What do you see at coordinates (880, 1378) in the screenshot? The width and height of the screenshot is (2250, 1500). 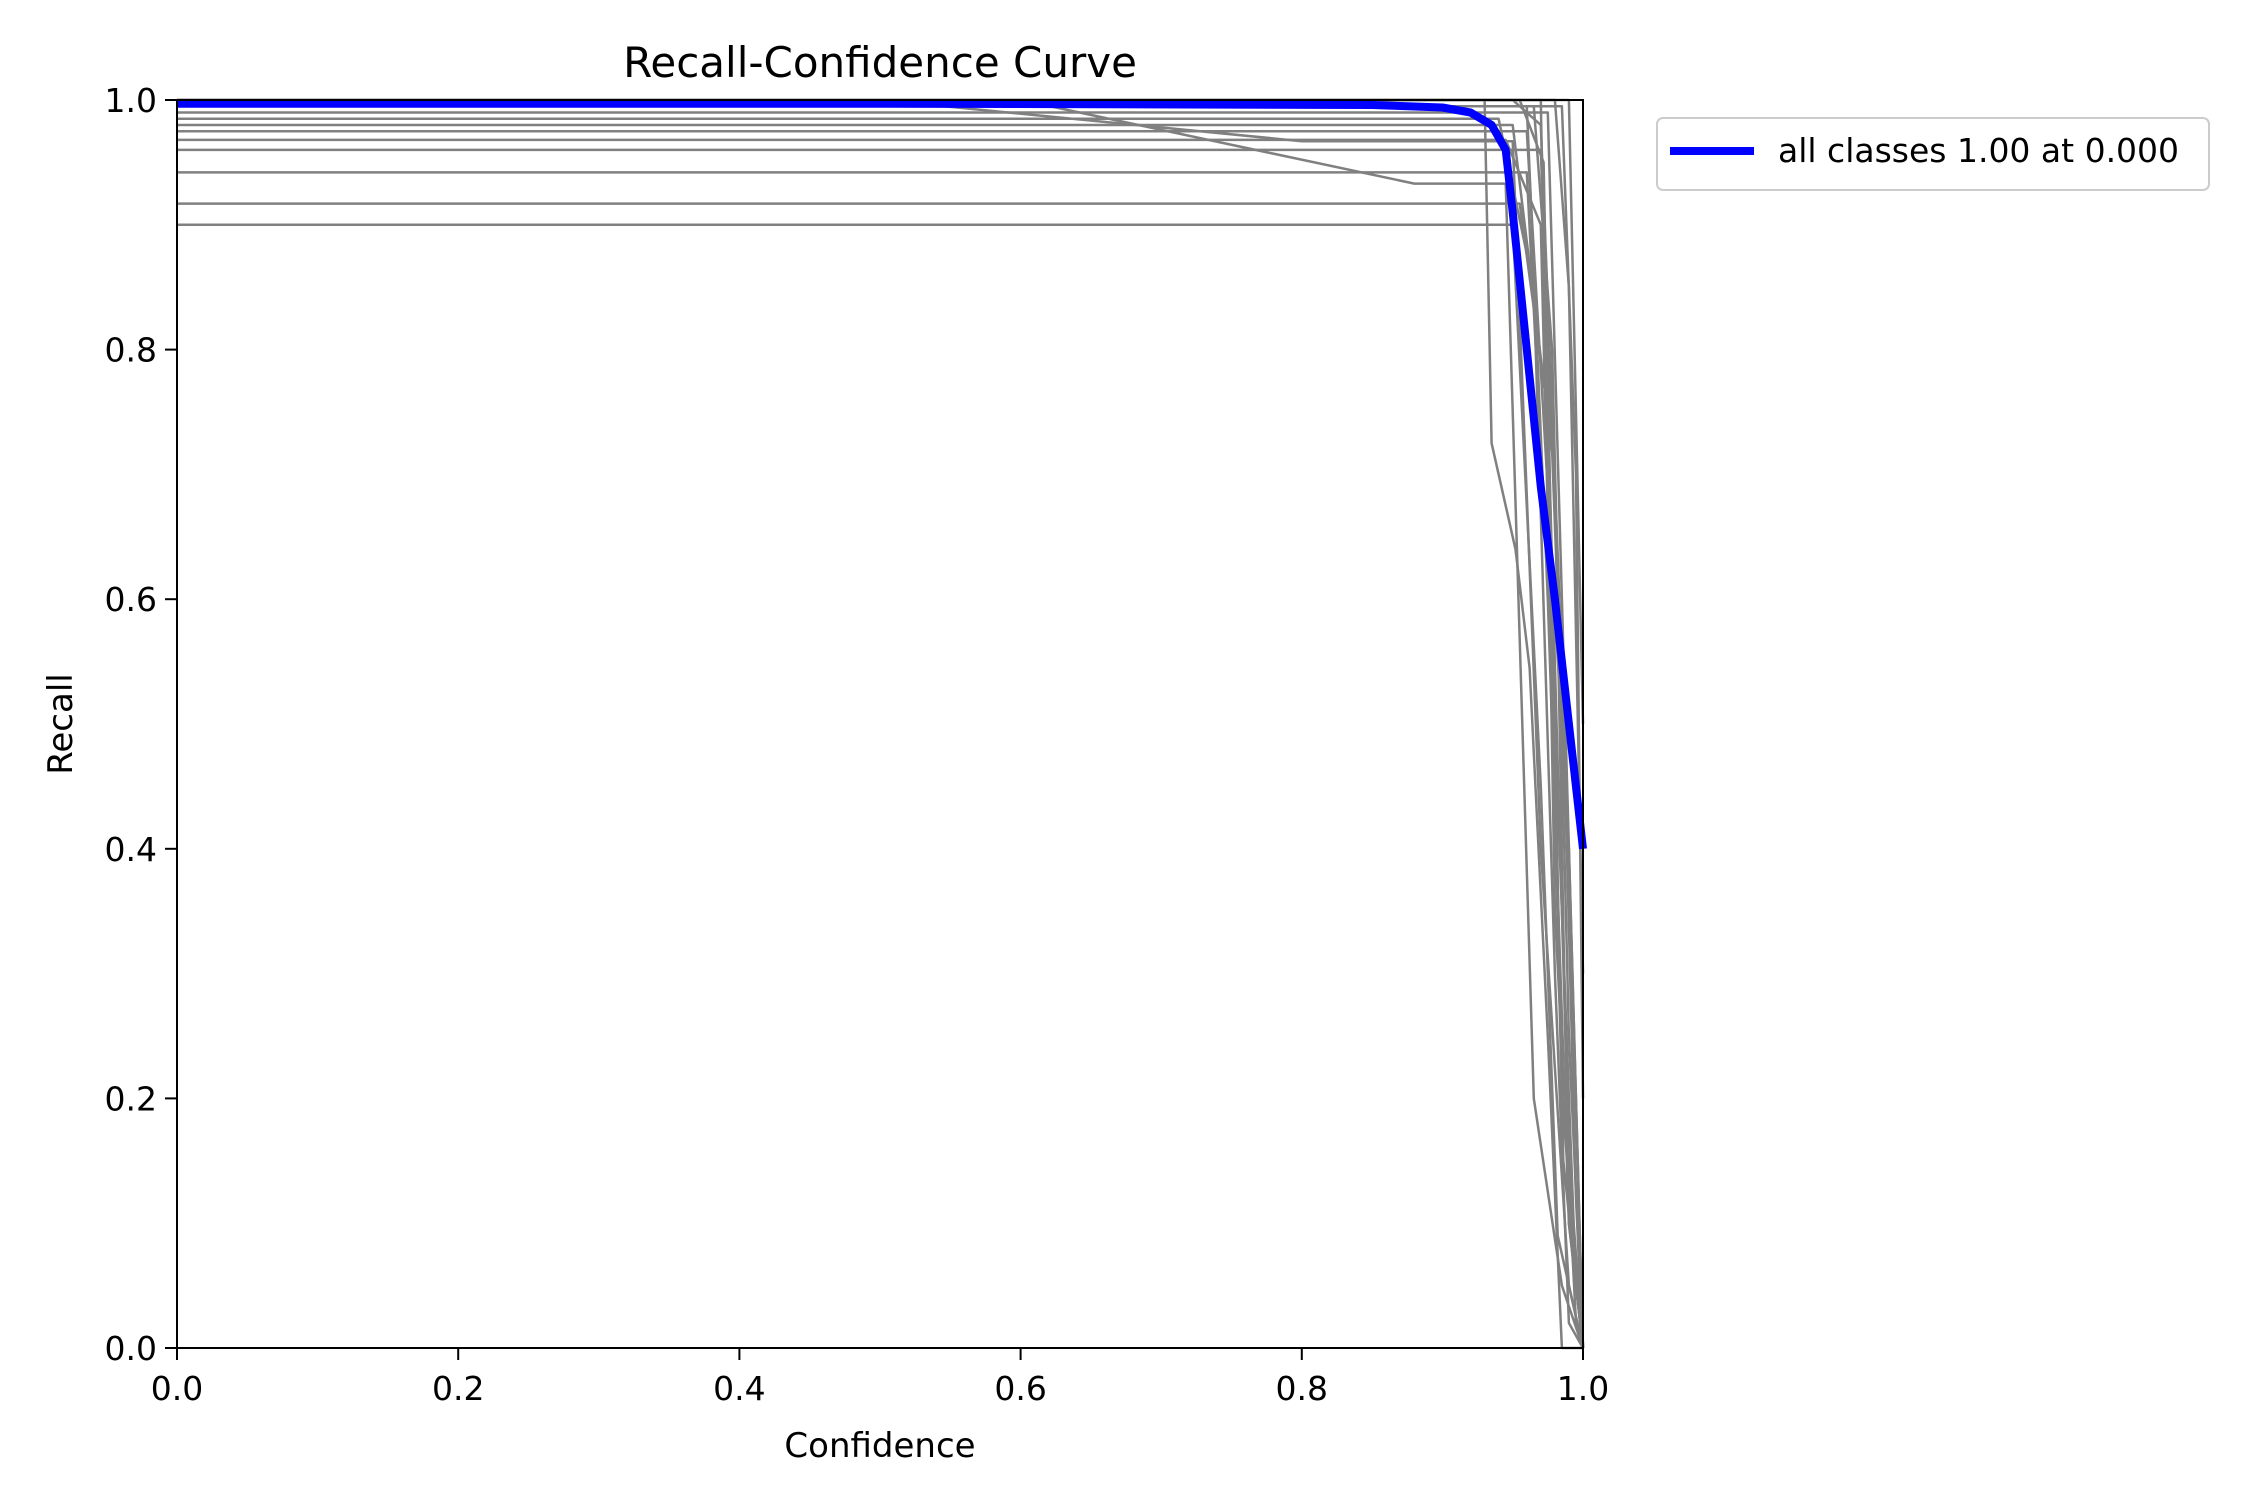 I see `x-axis-ticks: 0.0 0.2 0.4 0.6 0.8 1.0` at bounding box center [880, 1378].